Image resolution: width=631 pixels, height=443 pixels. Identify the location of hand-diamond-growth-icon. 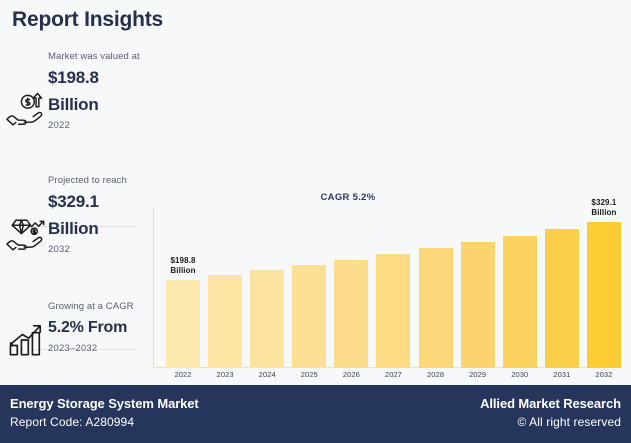
(26, 234).